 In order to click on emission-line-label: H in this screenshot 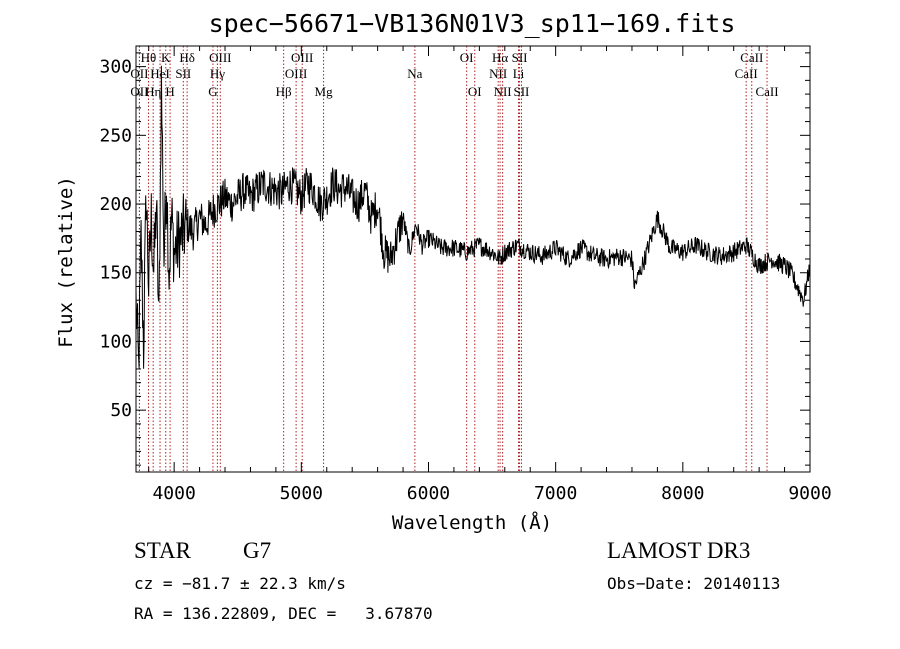, I will do `click(169, 91)`.